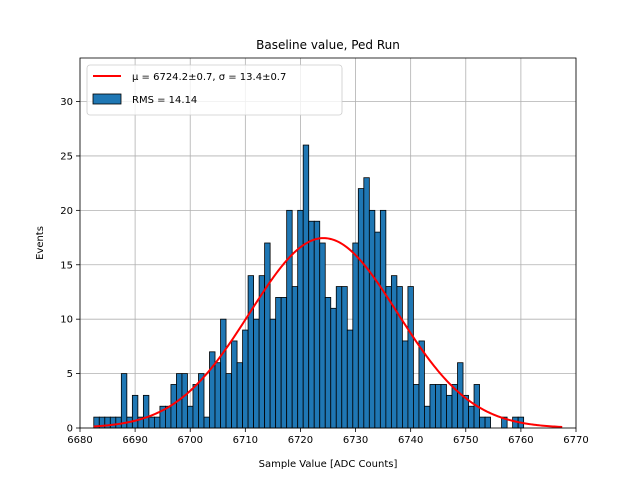 This screenshot has height=480, width=640. What do you see at coordinates (40, 243) in the screenshot?
I see `y-axis-label: Events` at bounding box center [40, 243].